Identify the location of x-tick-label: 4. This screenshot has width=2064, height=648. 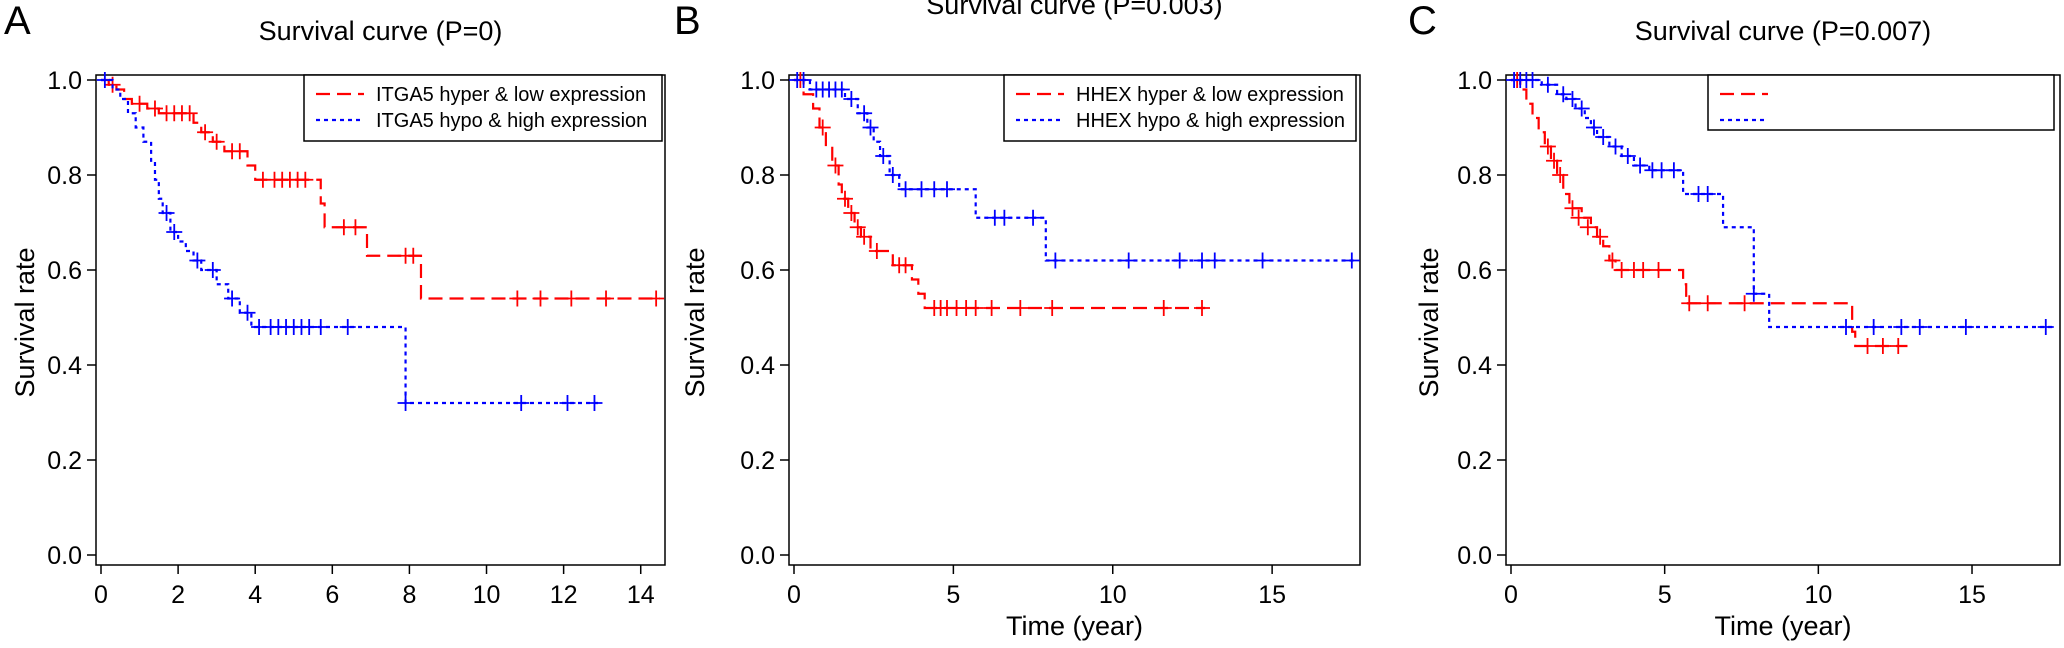
(255, 595).